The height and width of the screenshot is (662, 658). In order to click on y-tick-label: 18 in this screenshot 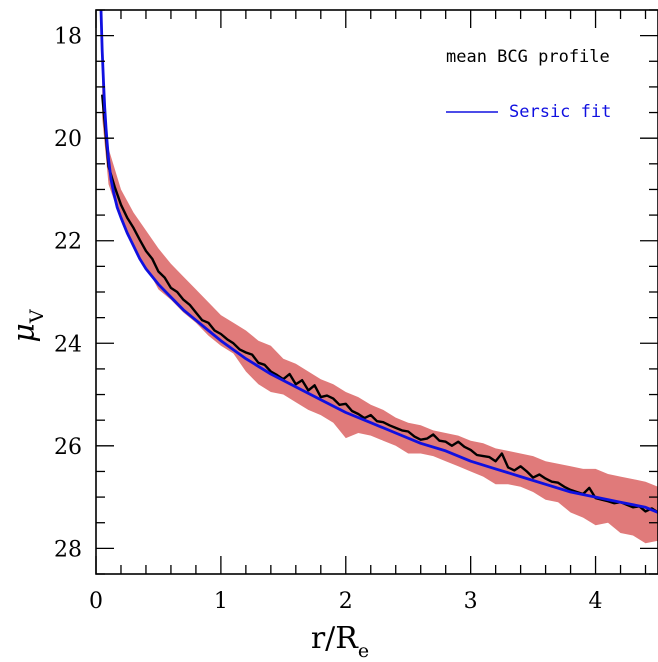, I will do `click(68, 37)`.